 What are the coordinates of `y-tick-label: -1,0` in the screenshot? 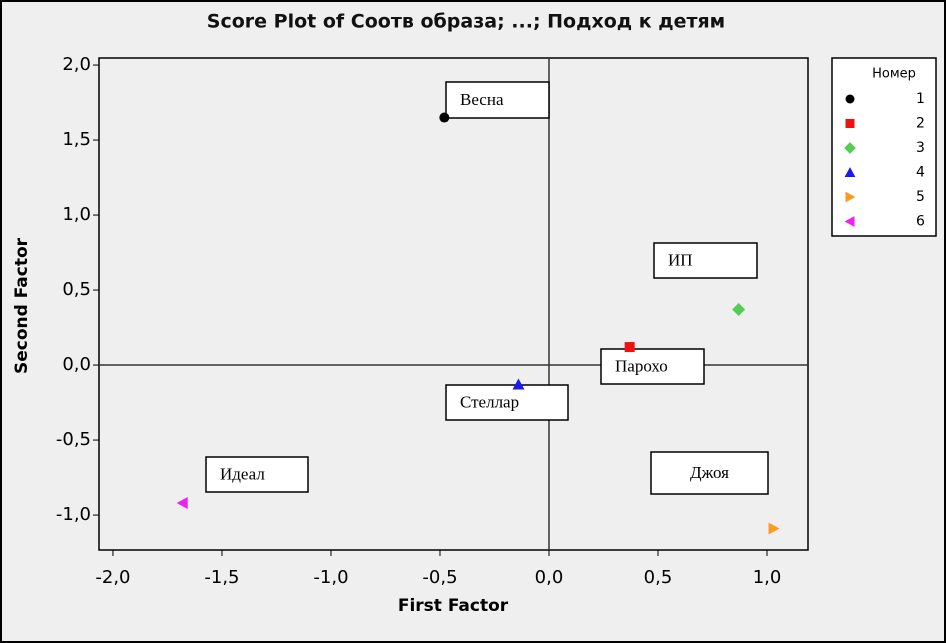 It's located at (73, 514).